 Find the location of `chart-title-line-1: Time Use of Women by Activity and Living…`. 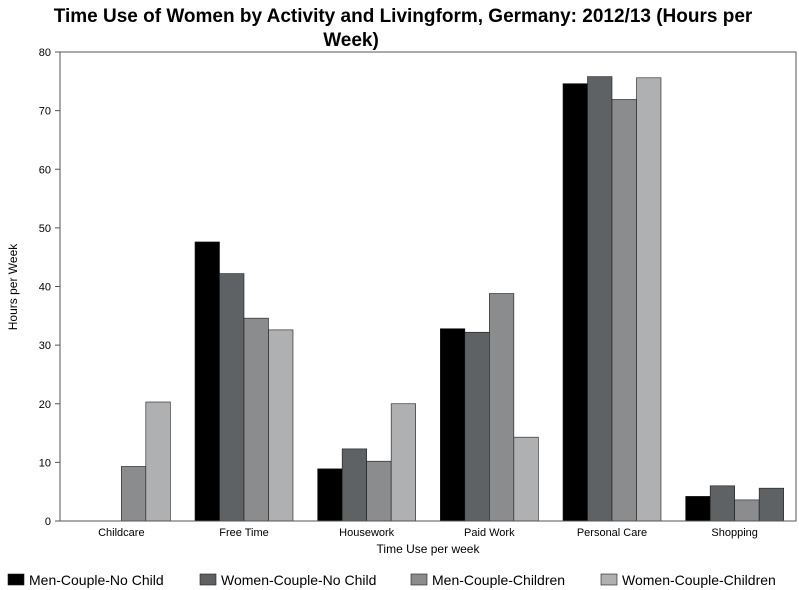

chart-title-line-1: Time Use of Women by Activity and Living… is located at coordinates (403, 16).